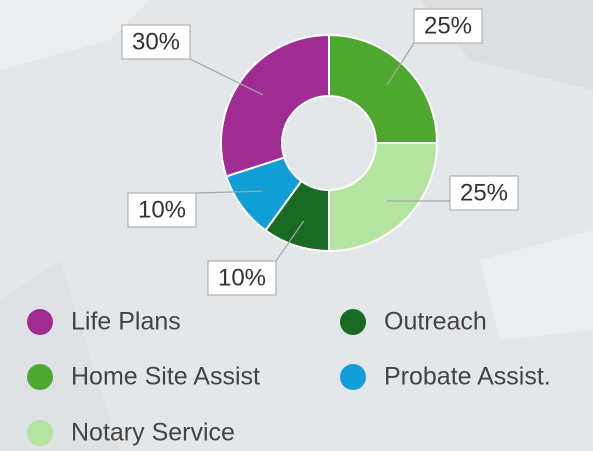 The width and height of the screenshot is (593, 451). I want to click on legend-label: Life Plans, so click(126, 322).